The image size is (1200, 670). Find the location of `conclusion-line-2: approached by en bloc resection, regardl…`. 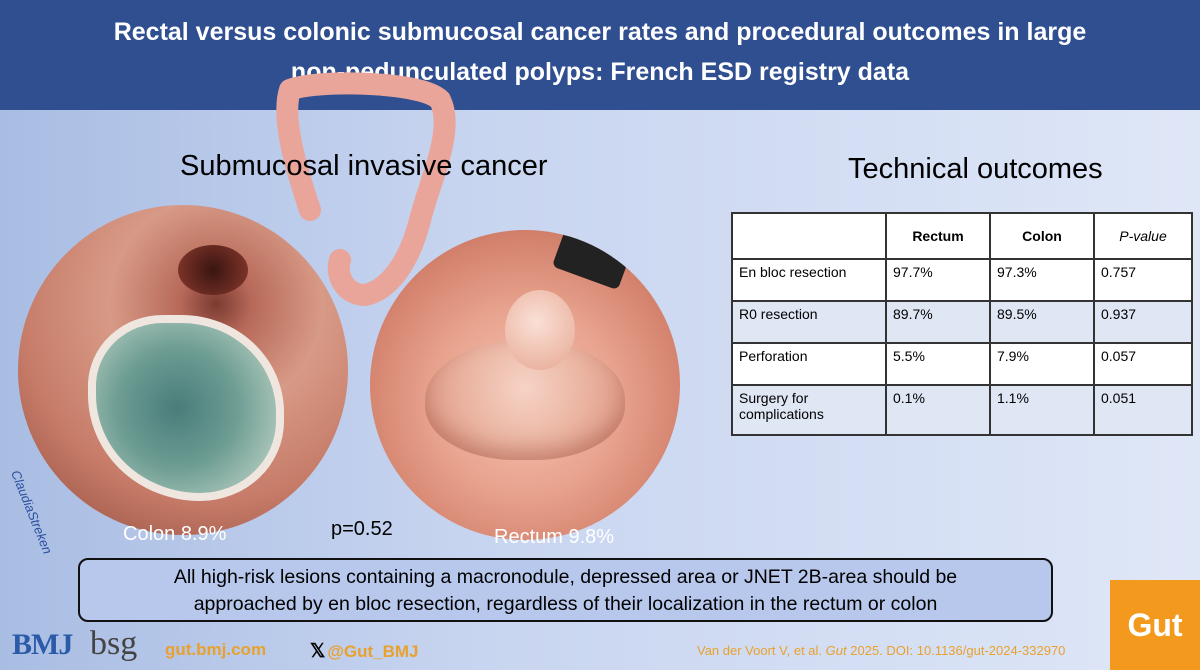

conclusion-line-2: approached by en bloc resection, regardl… is located at coordinates (565, 604).